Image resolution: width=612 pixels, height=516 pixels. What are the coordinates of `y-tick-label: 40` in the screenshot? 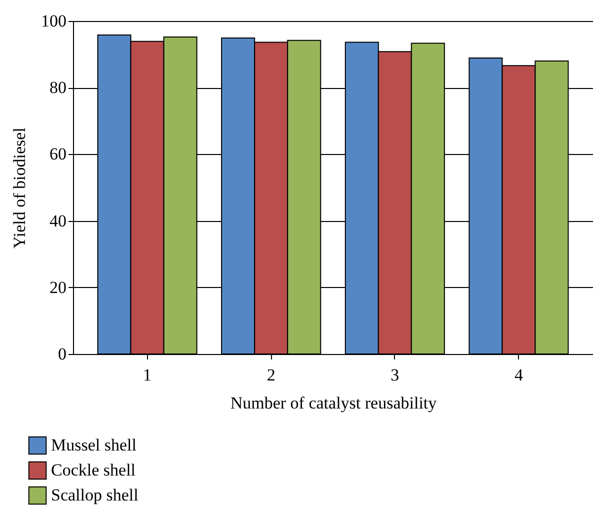 It's located at (58, 220).